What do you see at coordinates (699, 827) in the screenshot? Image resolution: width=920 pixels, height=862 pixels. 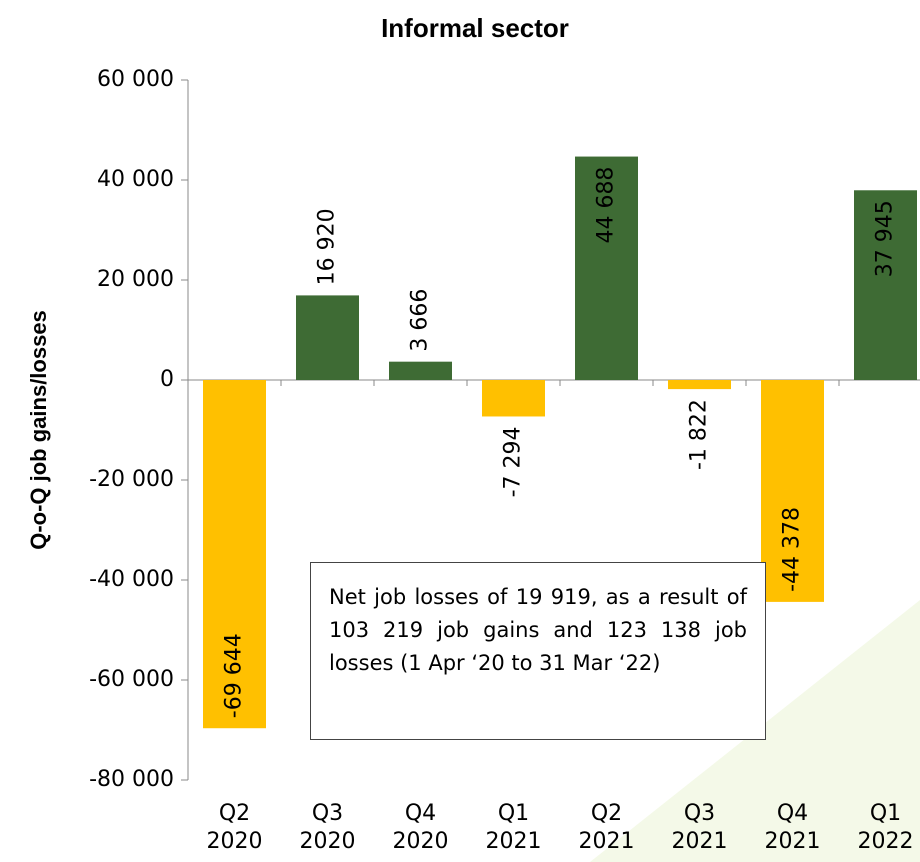 I see `x-tick-label: Q3 2021` at bounding box center [699, 827].